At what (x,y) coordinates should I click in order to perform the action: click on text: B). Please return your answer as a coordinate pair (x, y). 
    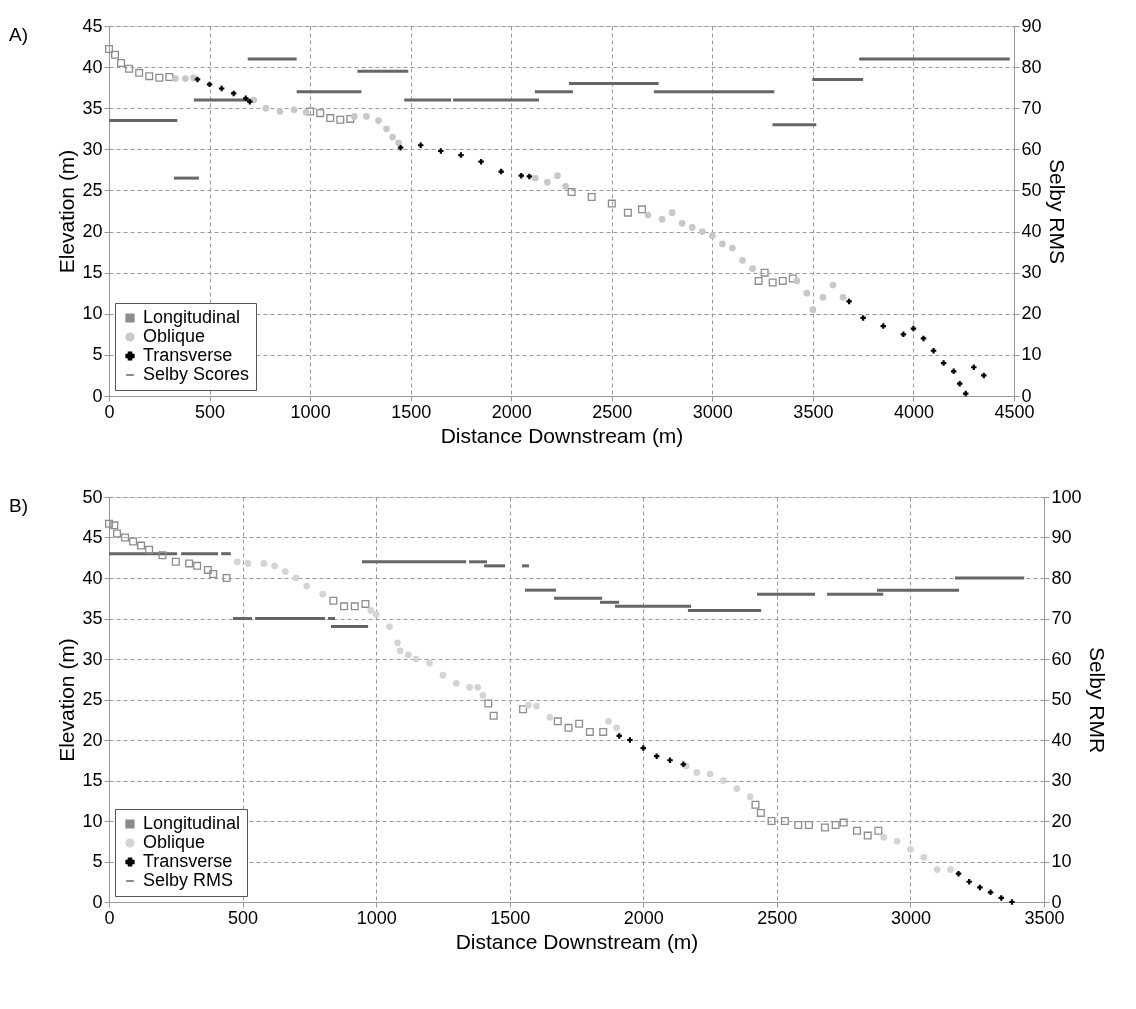
    Looking at the image, I should click on (18, 505).